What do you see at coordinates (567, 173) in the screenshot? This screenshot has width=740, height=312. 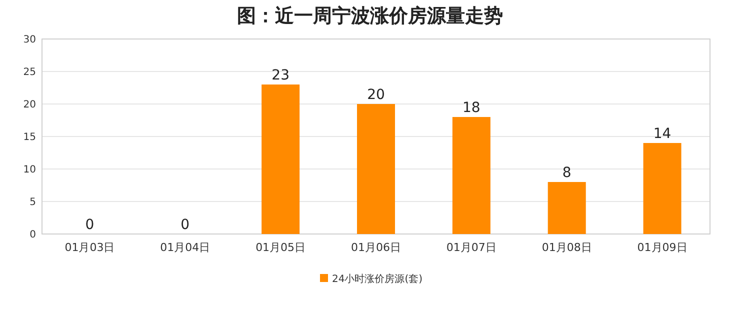 I see `data-label: 8` at bounding box center [567, 173].